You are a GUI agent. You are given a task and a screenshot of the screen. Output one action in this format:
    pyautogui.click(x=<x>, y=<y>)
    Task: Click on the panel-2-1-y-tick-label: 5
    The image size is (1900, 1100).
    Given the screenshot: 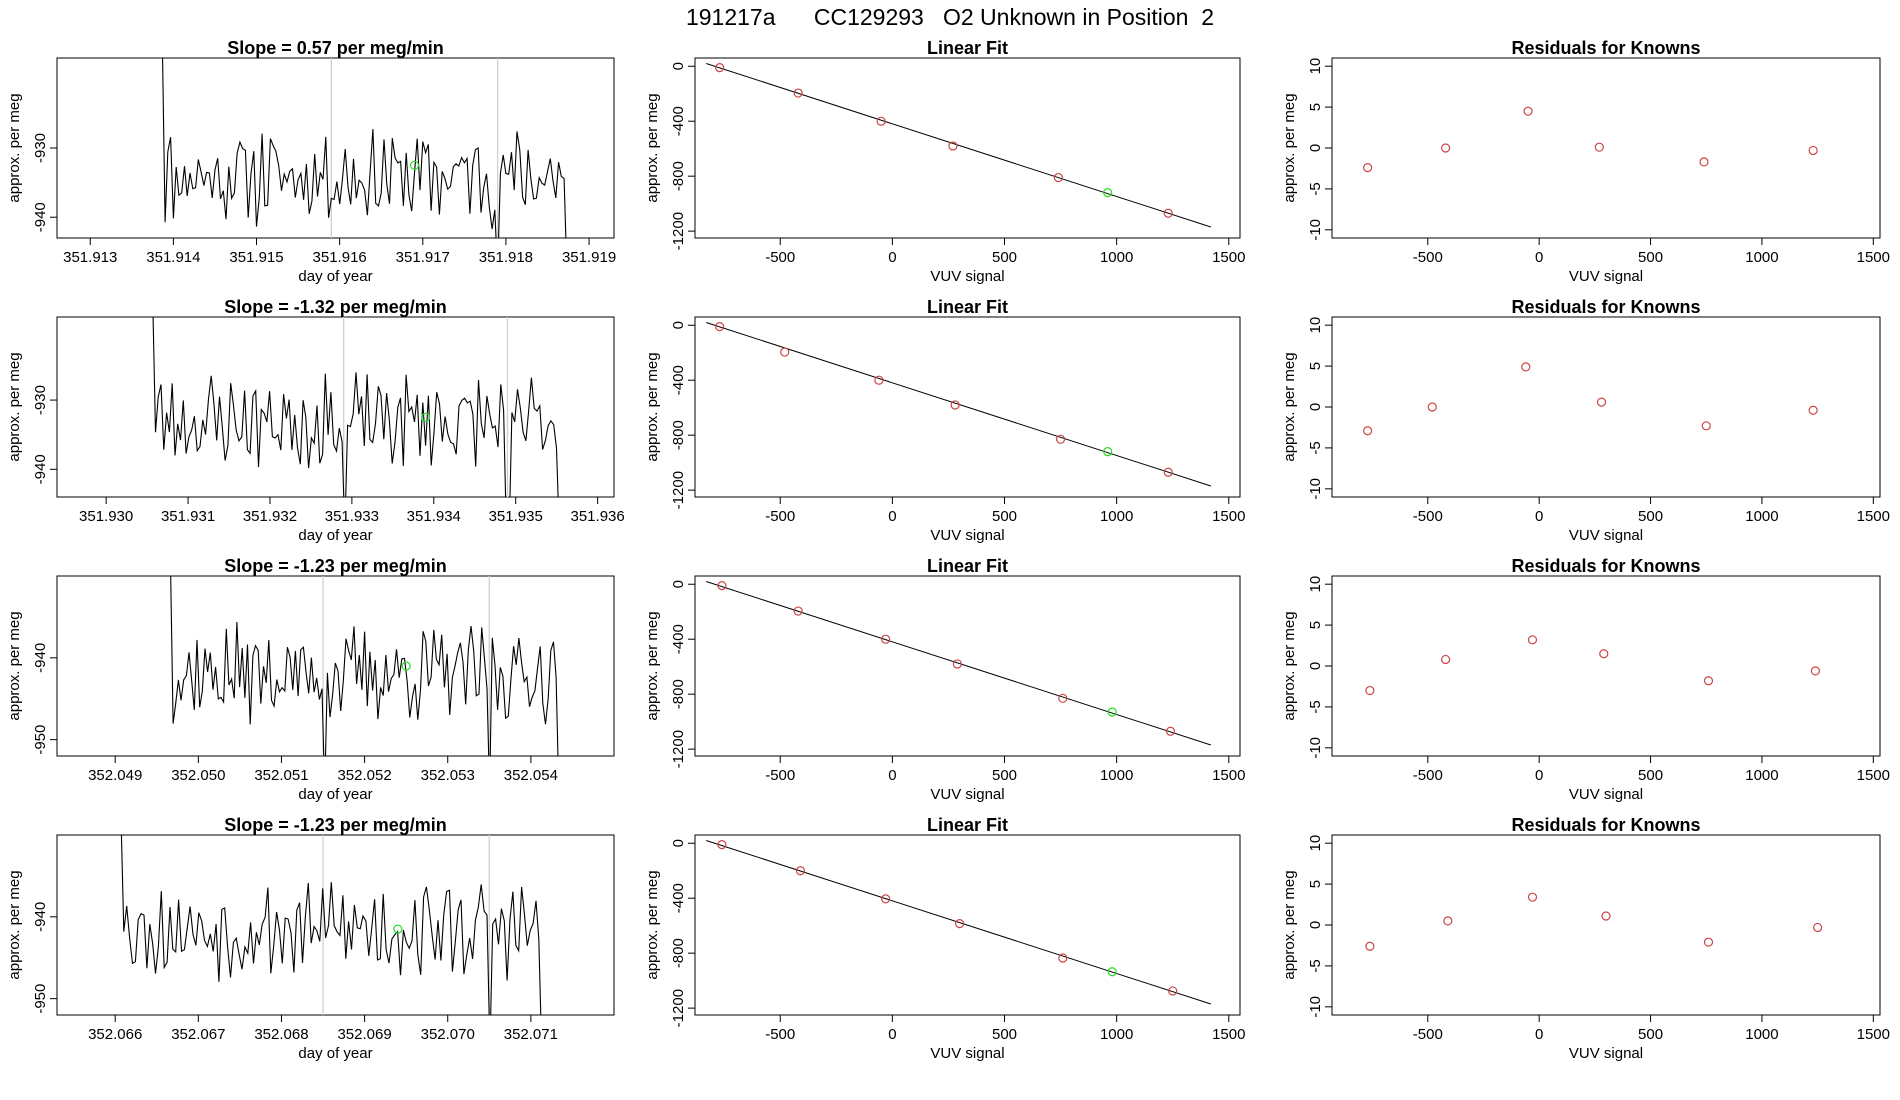 What is the action you would take?
    pyautogui.click(x=1315, y=366)
    